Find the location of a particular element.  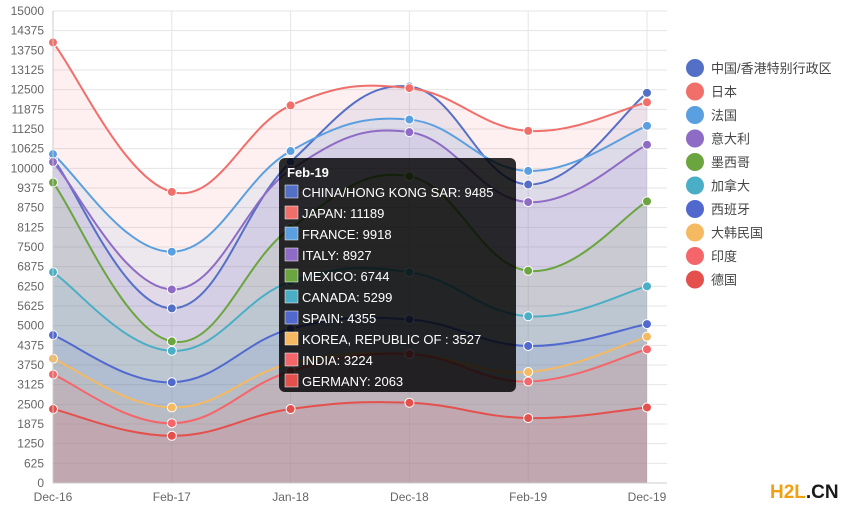

y-tick-label: 12500 is located at coordinates (28, 90).